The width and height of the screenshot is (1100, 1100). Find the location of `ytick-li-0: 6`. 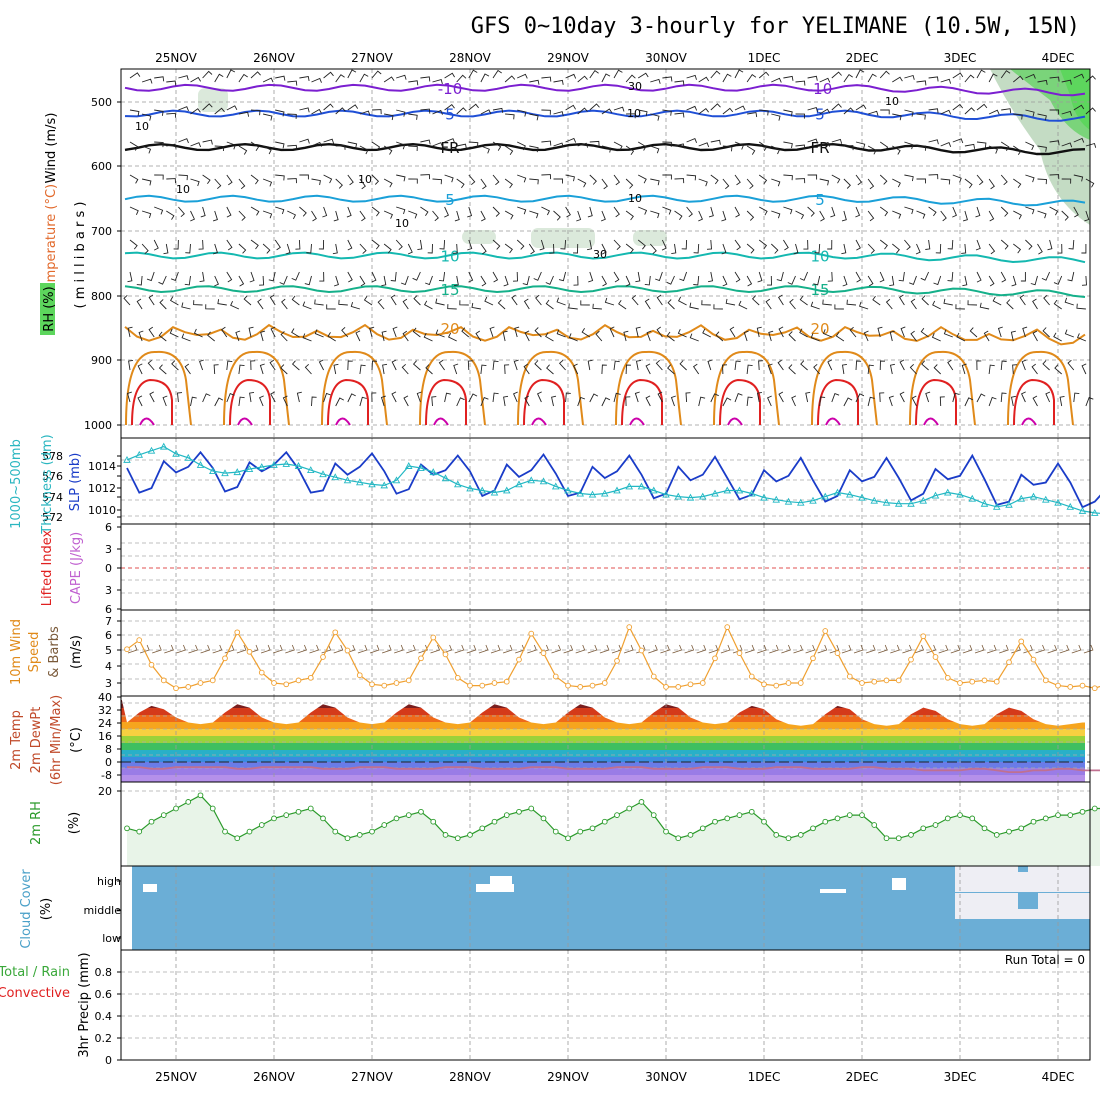

ytick-li-0: 6 is located at coordinates (108, 527).